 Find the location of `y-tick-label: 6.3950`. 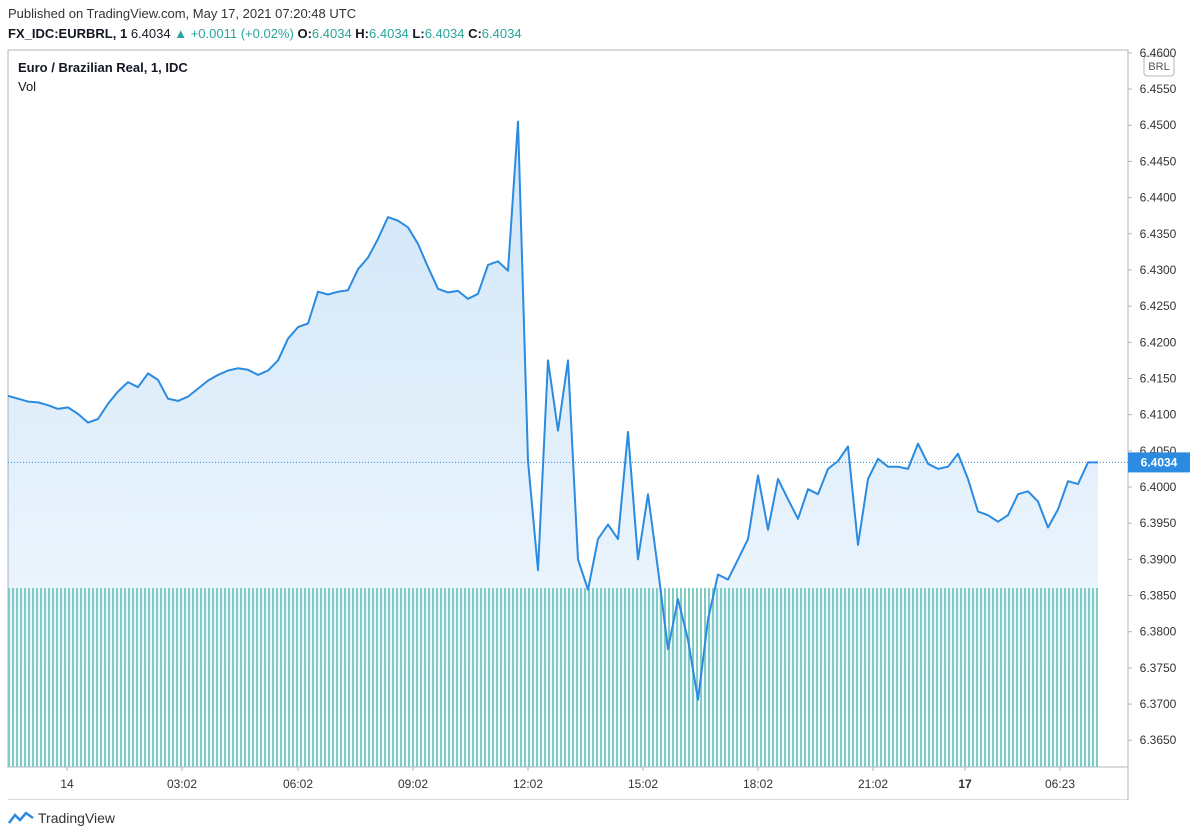

y-tick-label: 6.3950 is located at coordinates (1158, 523).